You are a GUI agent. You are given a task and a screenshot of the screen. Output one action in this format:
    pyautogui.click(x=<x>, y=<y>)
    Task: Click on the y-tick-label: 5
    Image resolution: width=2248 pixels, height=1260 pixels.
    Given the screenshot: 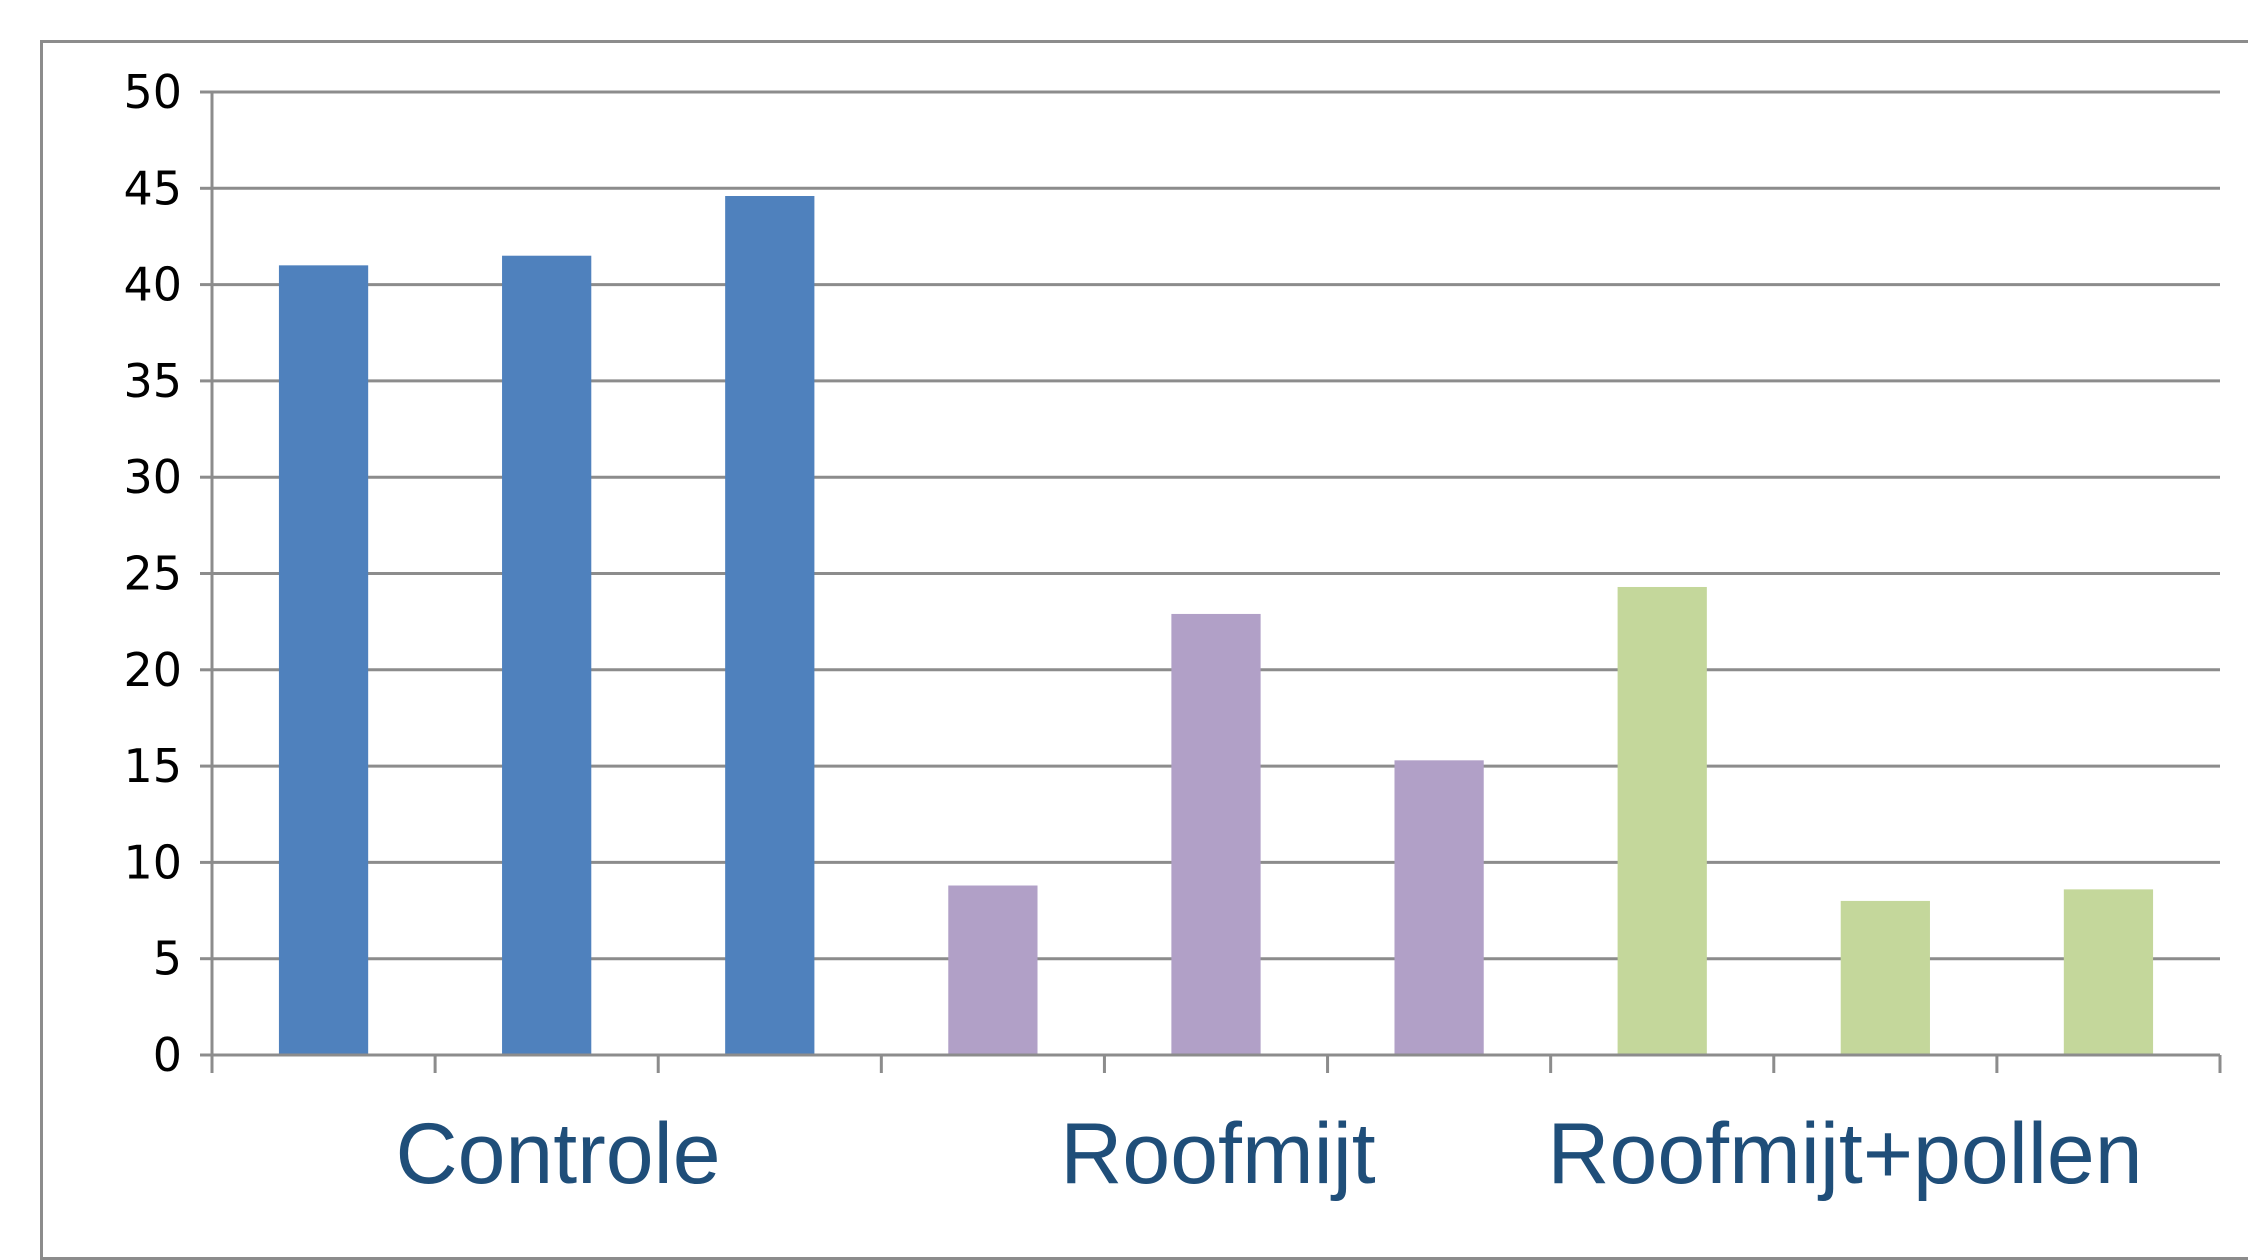 What is the action you would take?
    pyautogui.click(x=167, y=959)
    